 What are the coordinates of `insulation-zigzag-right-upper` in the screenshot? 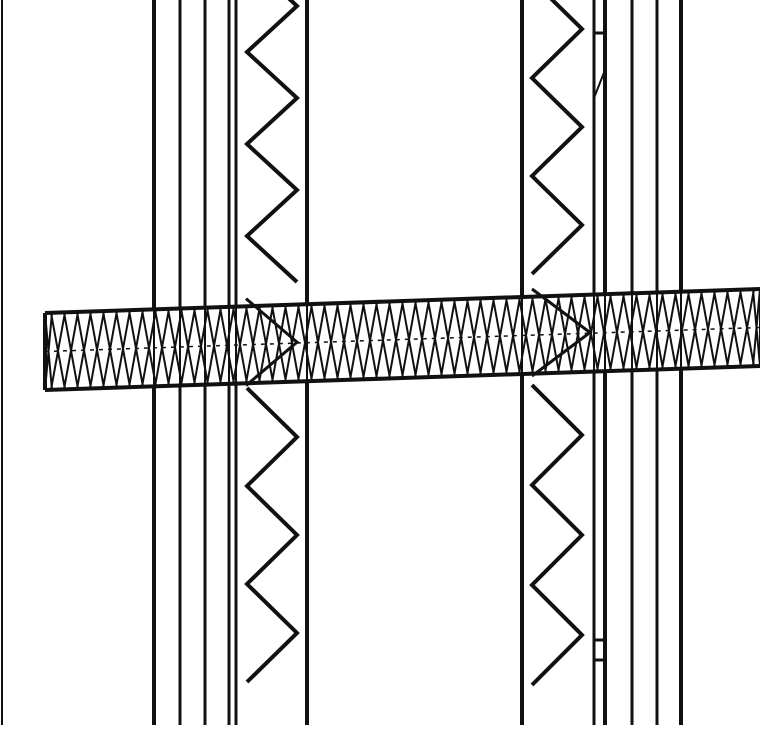 It's located at (557, 138).